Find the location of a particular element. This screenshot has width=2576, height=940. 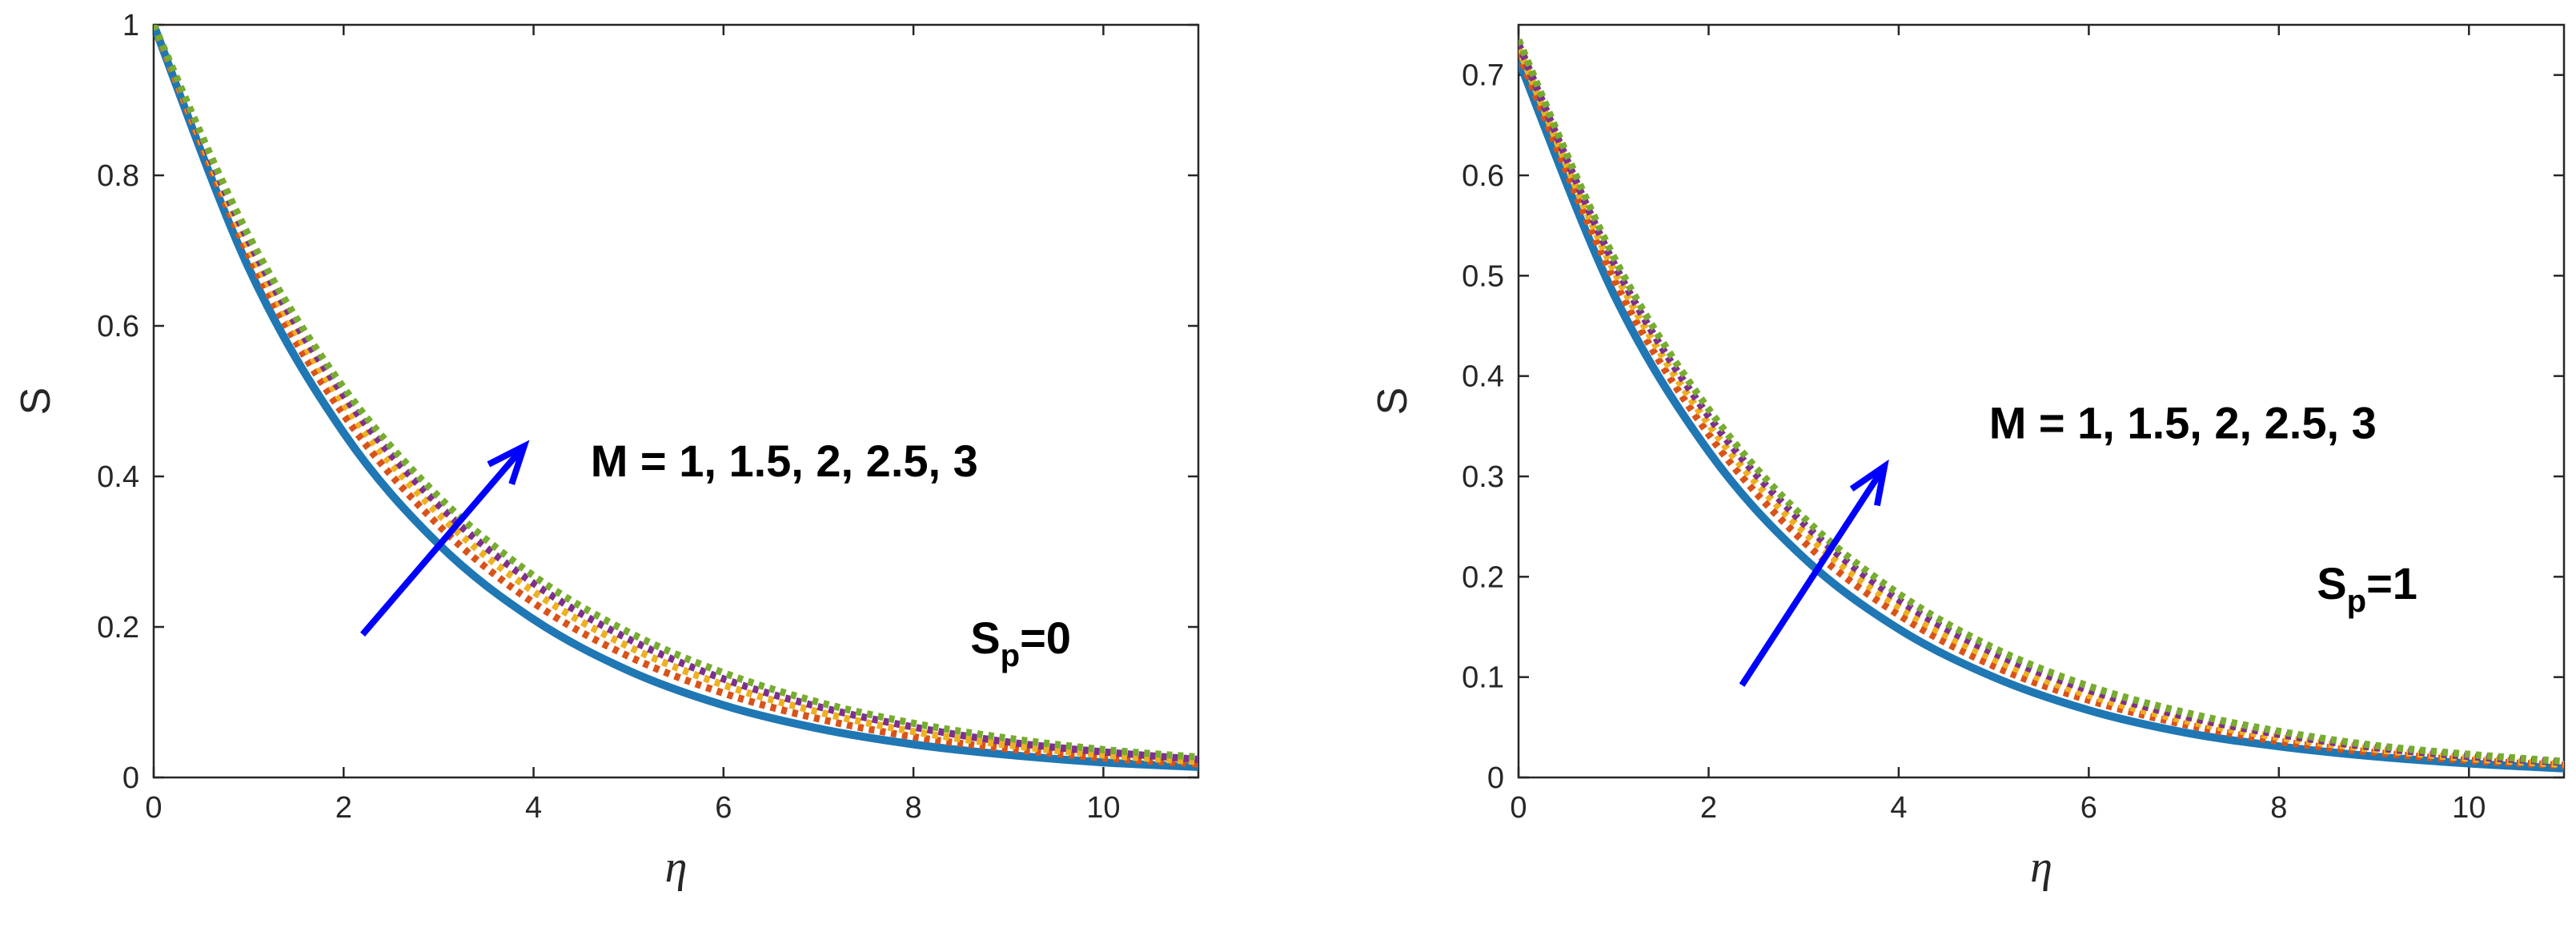

chart-2-trend-arrow-shaft is located at coordinates (1812, 578).